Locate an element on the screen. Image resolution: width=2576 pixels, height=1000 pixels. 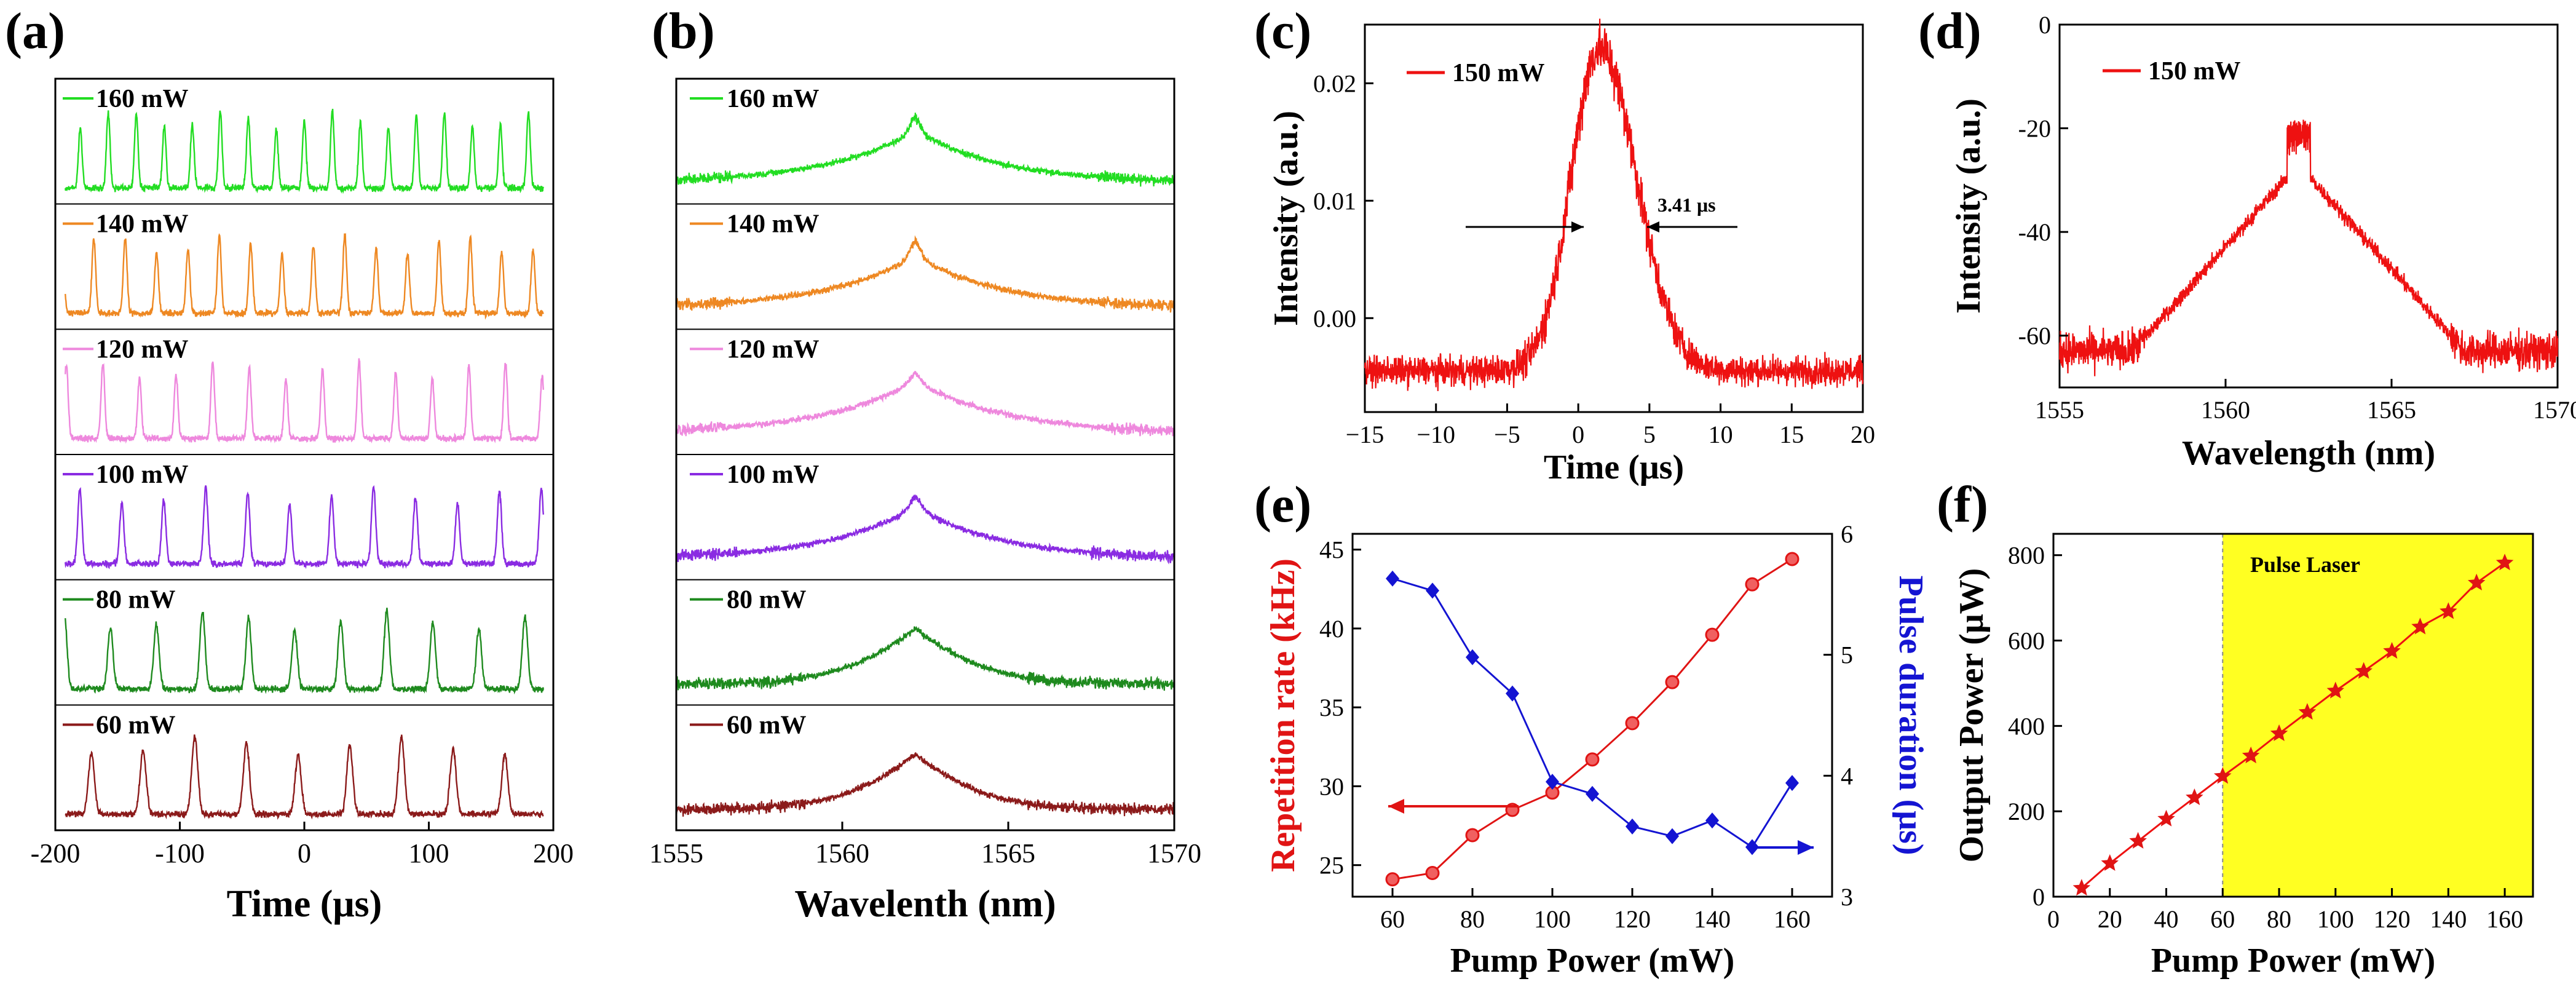
panel-f-ytick-label: 200 is located at coordinates (2026, 811).